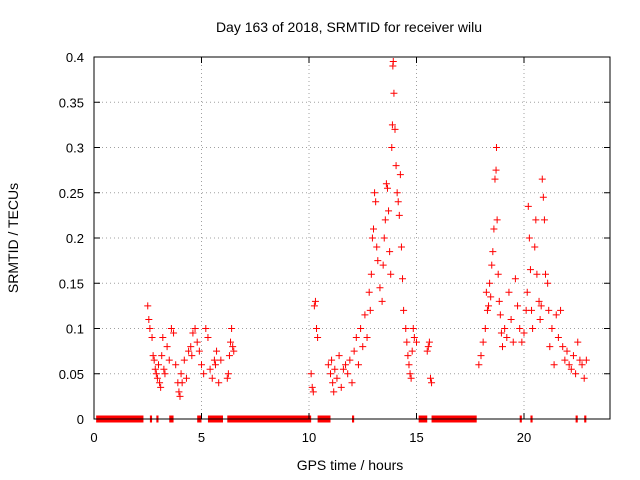  What do you see at coordinates (310, 437) in the screenshot?
I see `x-tick-labels: 0 5 10 15 20` at bounding box center [310, 437].